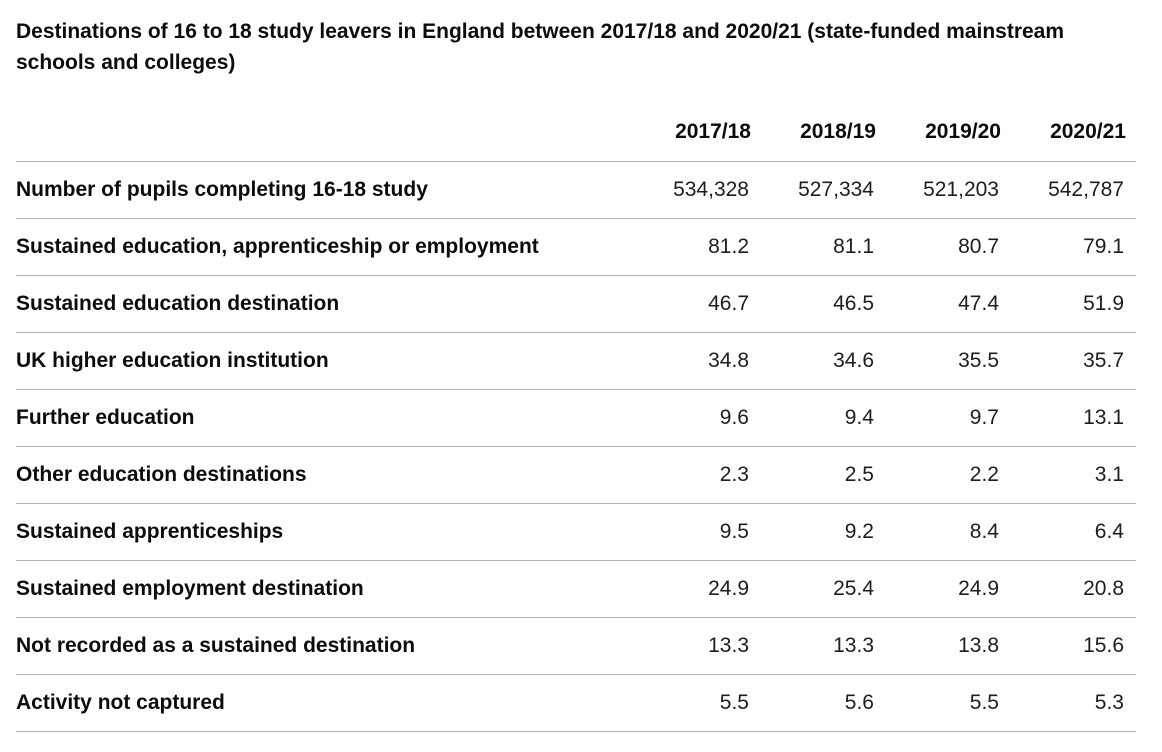  Describe the element at coordinates (1073, 304) in the screenshot. I see `table-cell: 51.9` at that location.